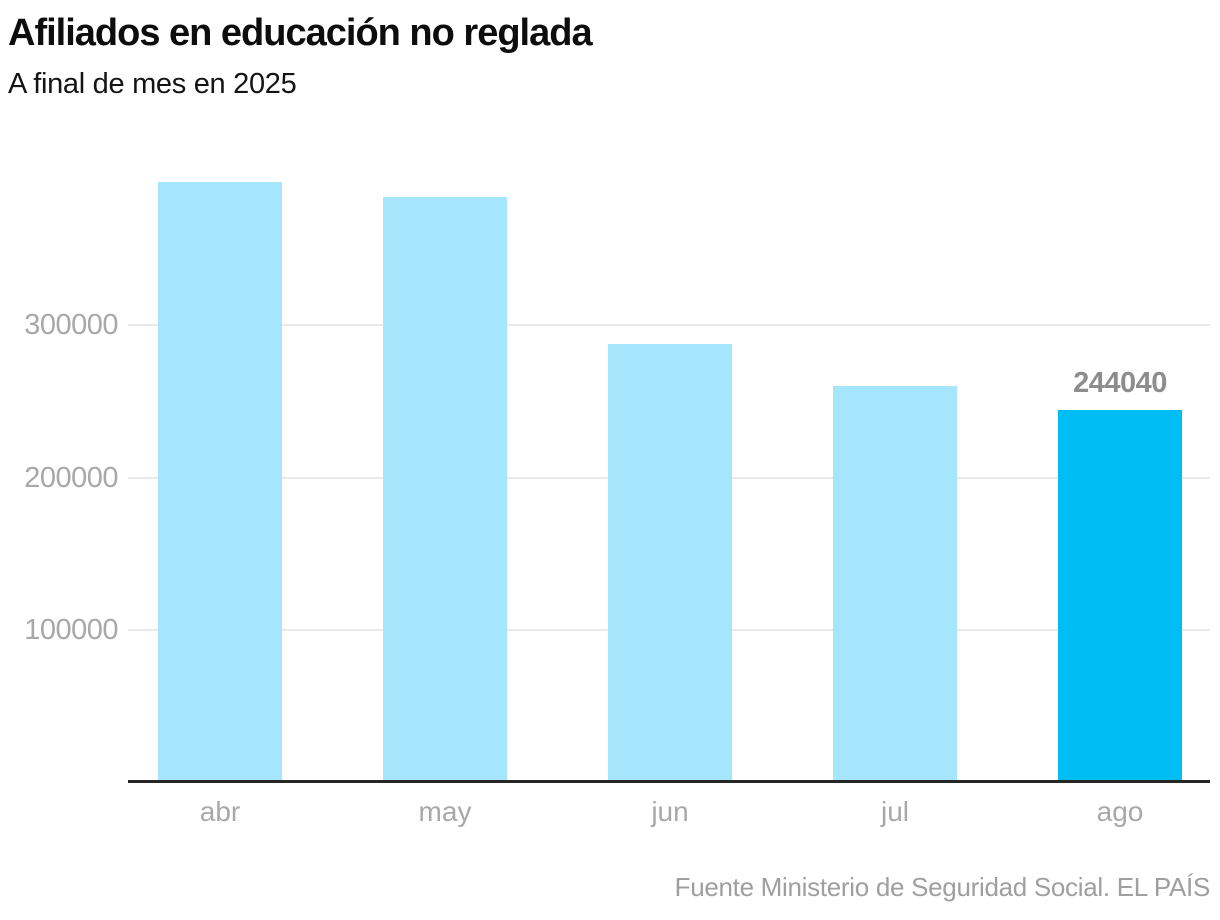  I want to click on x-tick-label-ago: ago, so click(1120, 811).